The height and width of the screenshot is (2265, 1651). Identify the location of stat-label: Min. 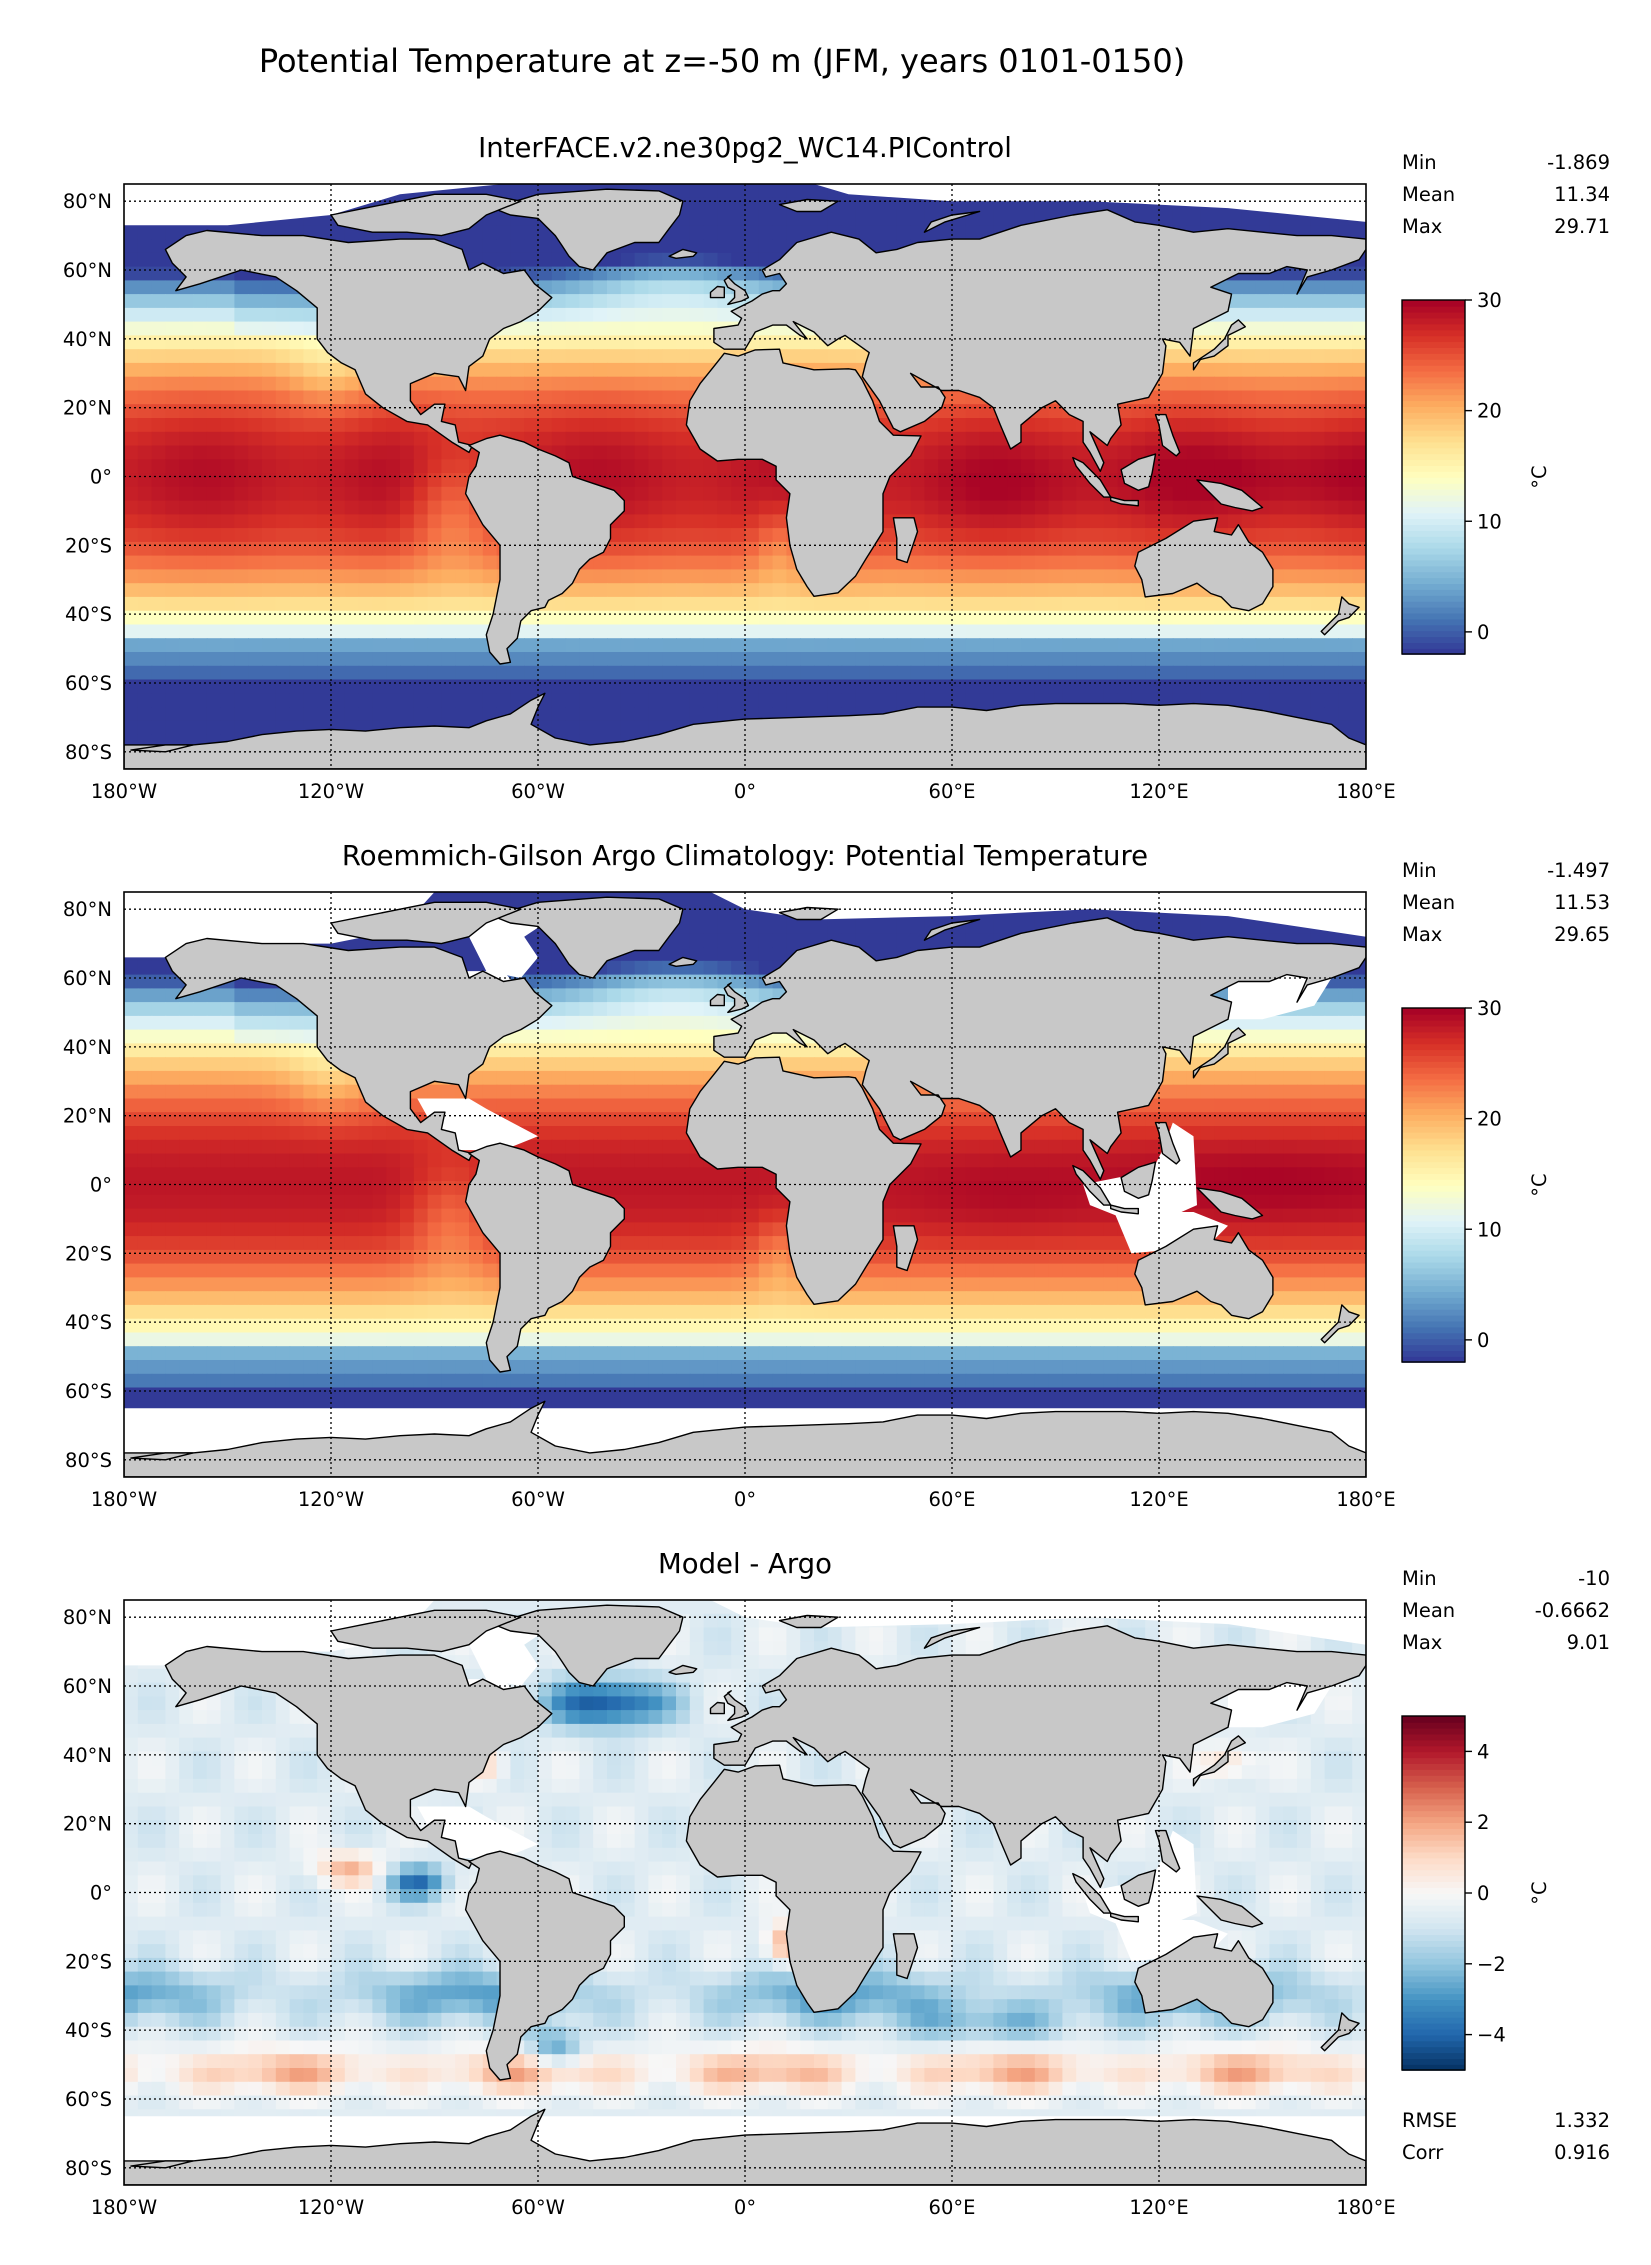
(1419, 162).